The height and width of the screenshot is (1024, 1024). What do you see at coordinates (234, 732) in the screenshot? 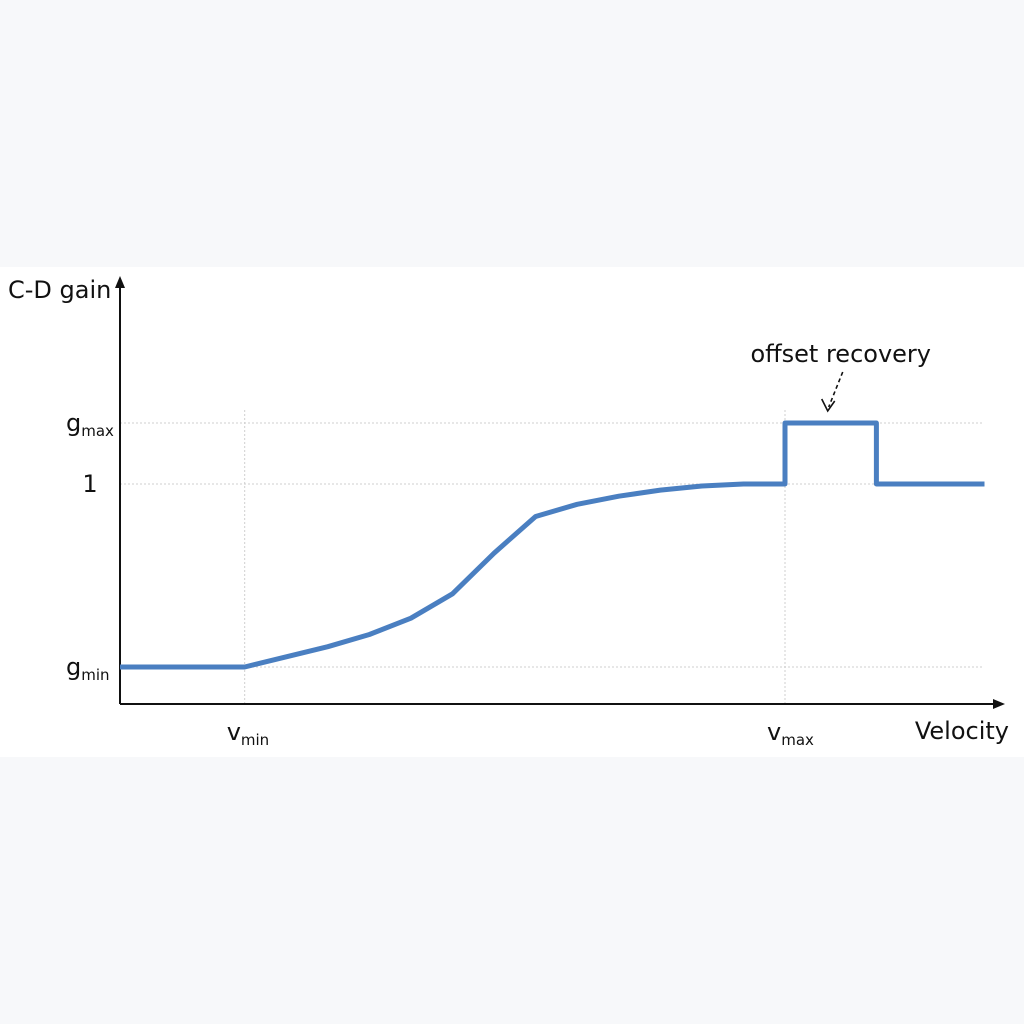
I see `x-tick-base-v-min: v` at bounding box center [234, 732].